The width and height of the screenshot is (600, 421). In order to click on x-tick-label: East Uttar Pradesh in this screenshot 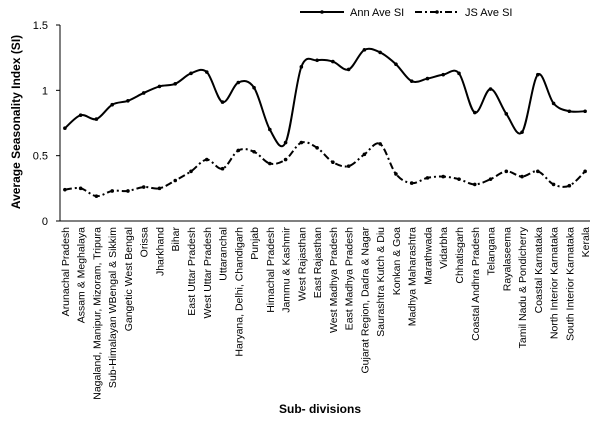, I will do `click(192, 271)`.